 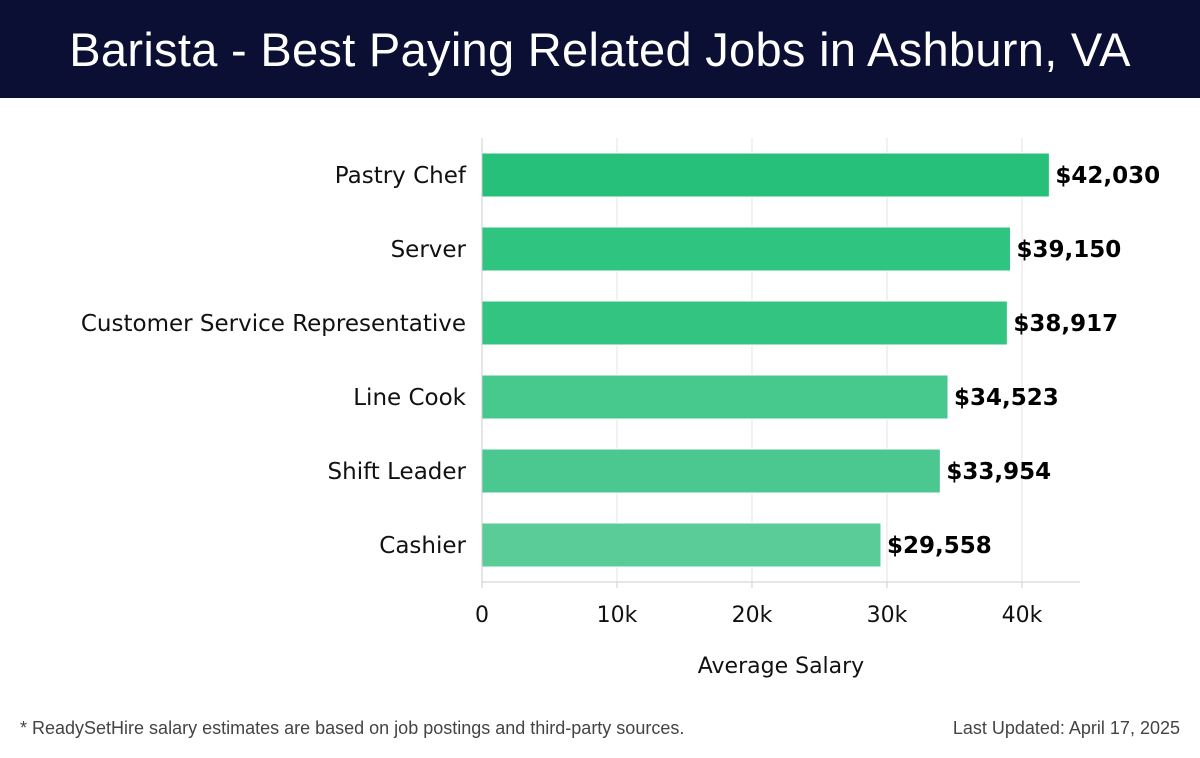 What do you see at coordinates (939, 546) in the screenshot?
I see `value-label: $29,558` at bounding box center [939, 546].